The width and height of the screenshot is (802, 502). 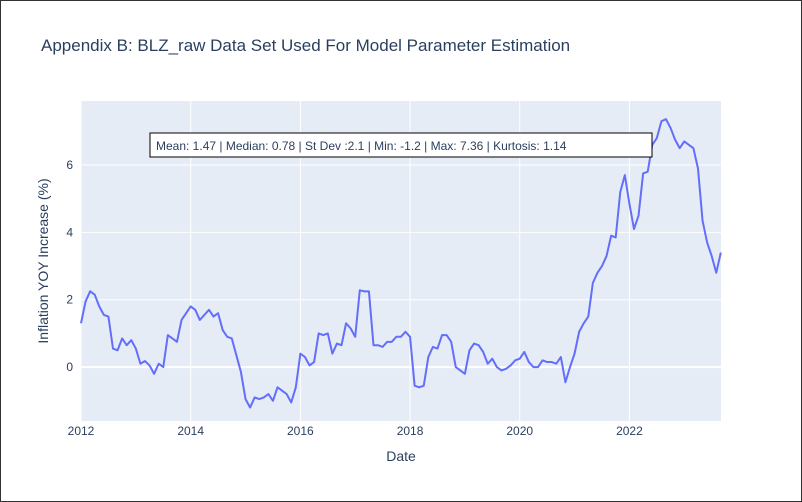 I want to click on x-tick-label: 2020, so click(x=519, y=431).